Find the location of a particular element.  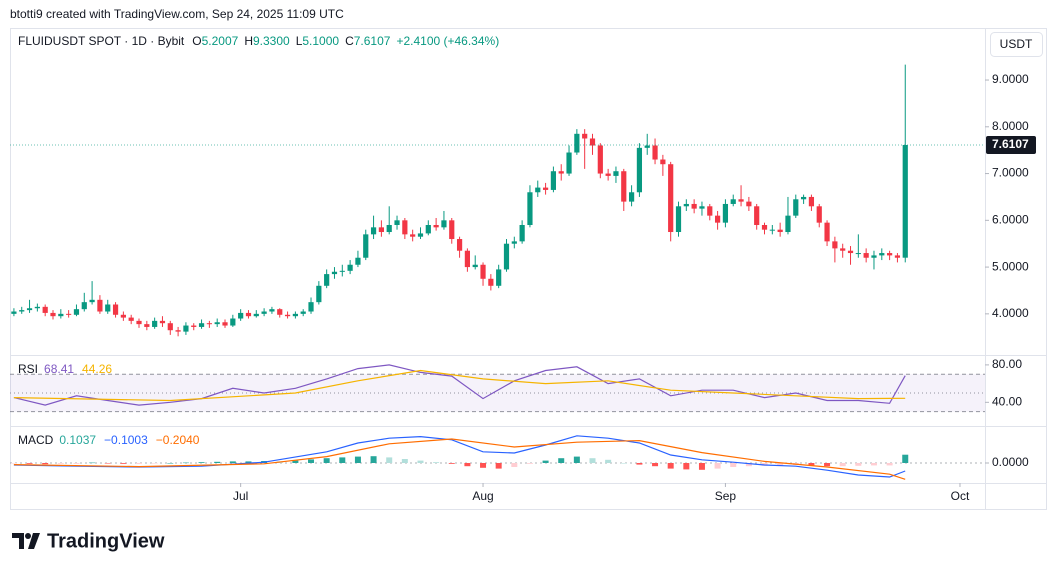

macd-line is located at coordinates (459, 459).